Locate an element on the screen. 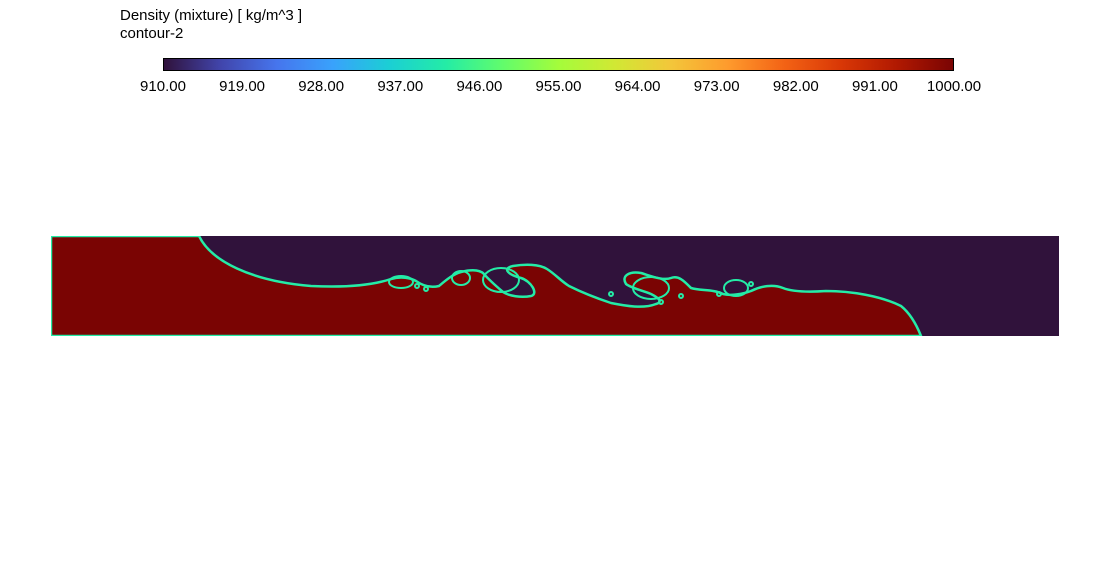 The image size is (1110, 573). colorbar is located at coordinates (558, 64).